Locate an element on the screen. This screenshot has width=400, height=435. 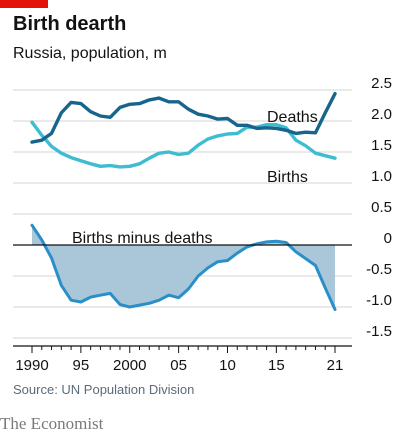
y-tick-label: -1.0 is located at coordinates (379, 300).